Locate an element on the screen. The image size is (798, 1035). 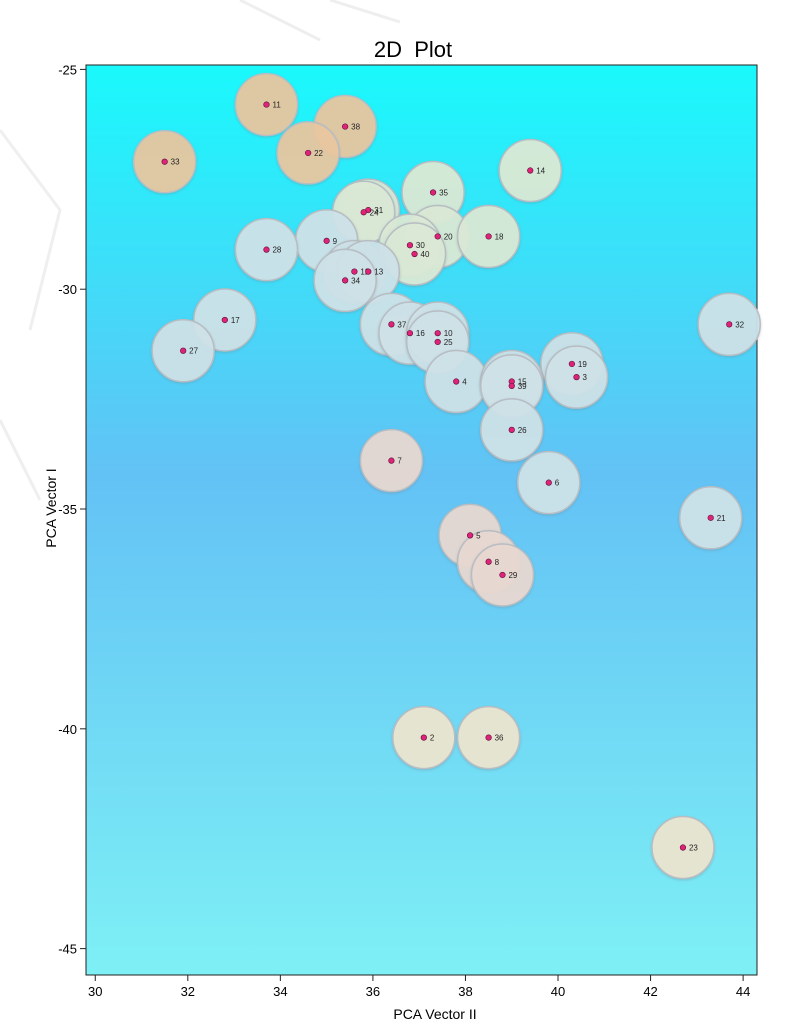
x-tick-label: 42 is located at coordinates (650, 991).